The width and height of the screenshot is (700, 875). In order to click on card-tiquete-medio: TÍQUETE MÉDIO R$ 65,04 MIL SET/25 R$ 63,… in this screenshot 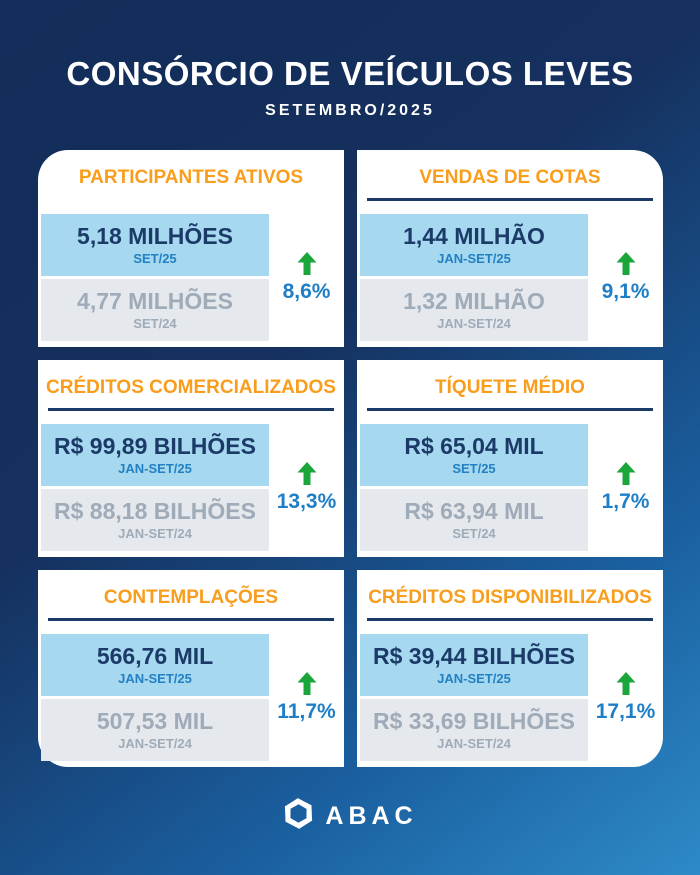, I will do `click(510, 458)`.